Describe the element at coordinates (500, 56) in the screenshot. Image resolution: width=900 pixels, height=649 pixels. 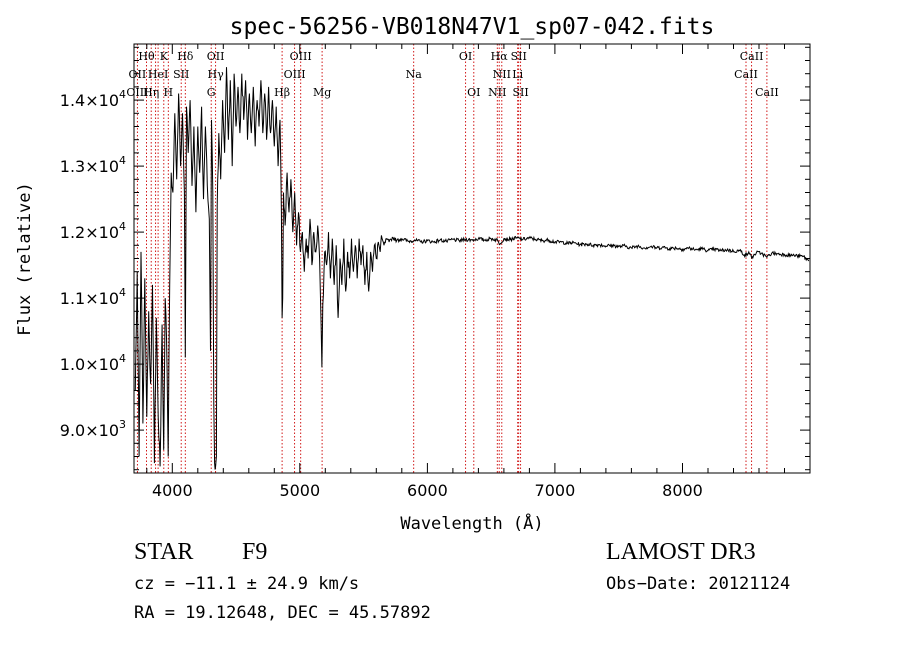
I see `line-annotation-label: Hα` at that location.